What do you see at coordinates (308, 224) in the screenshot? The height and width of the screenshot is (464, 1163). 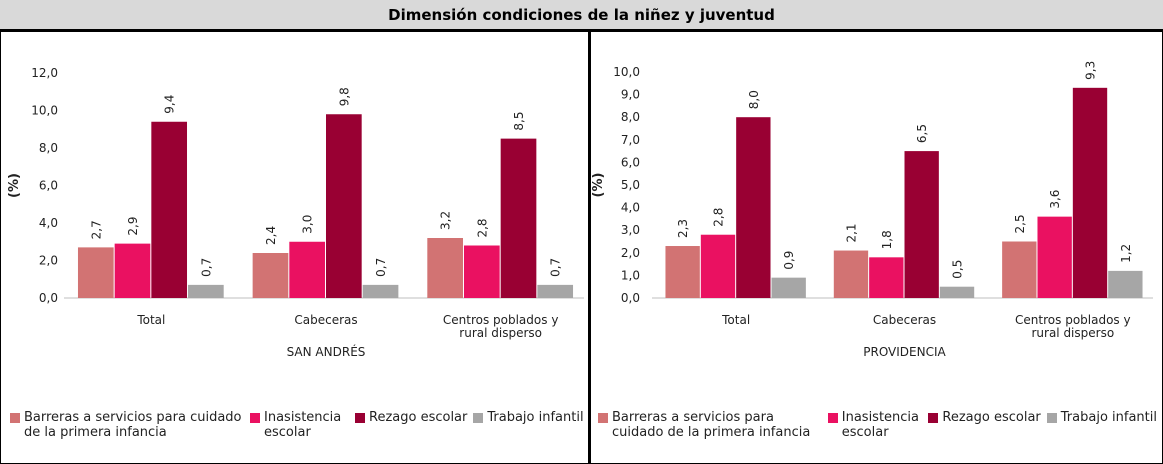 I see `data-label: 3,0` at bounding box center [308, 224].